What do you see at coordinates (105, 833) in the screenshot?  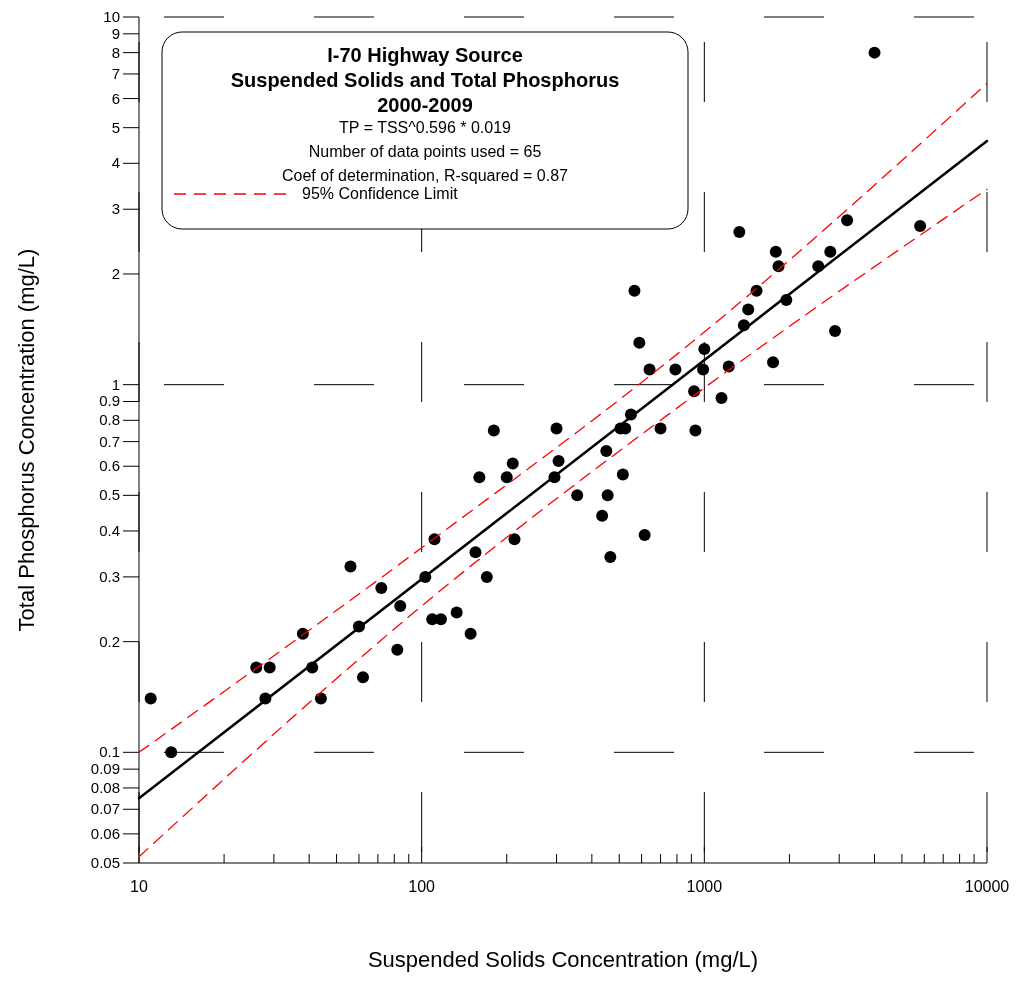 I see `y-tick-label: 0.06` at bounding box center [105, 833].